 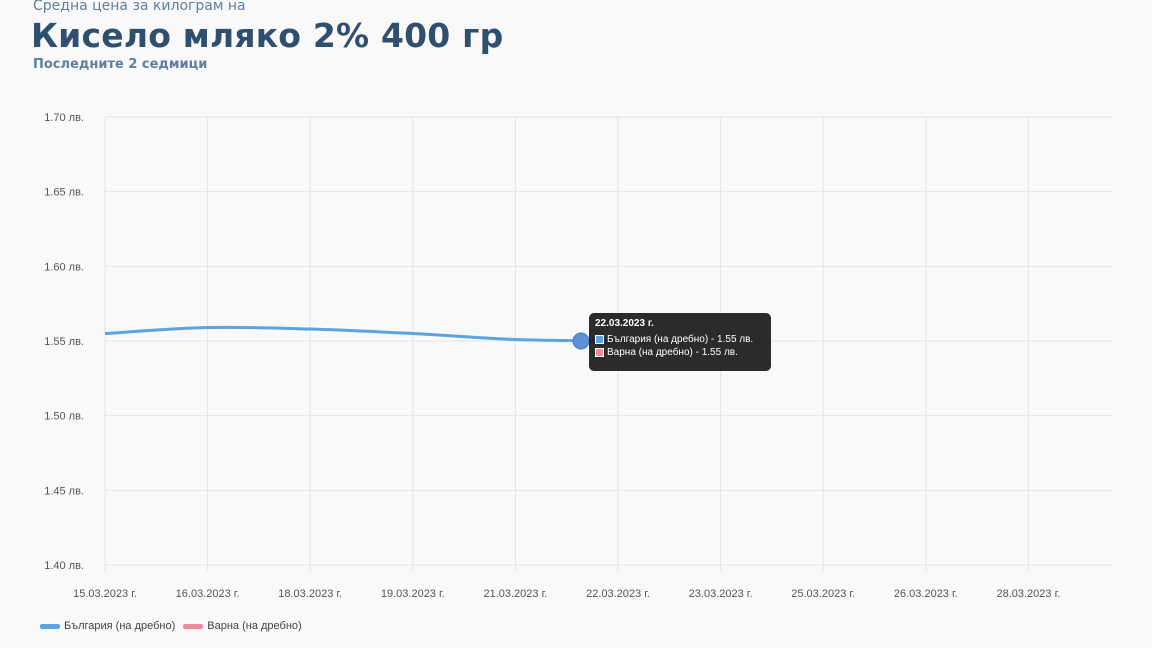 What do you see at coordinates (193, 626) in the screenshot?
I see `legend-swatch-varna` at bounding box center [193, 626].